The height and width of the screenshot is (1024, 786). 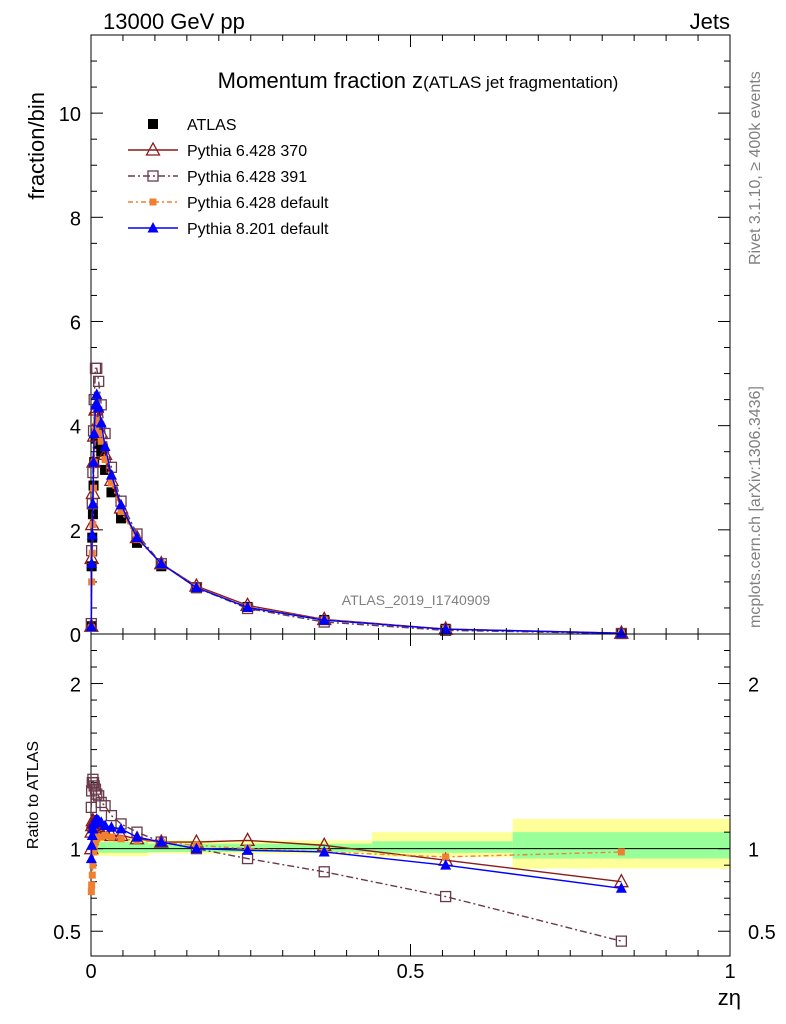 What do you see at coordinates (75, 686) in the screenshot?
I see `ratio-y-tick-label-left: 2` at bounding box center [75, 686].